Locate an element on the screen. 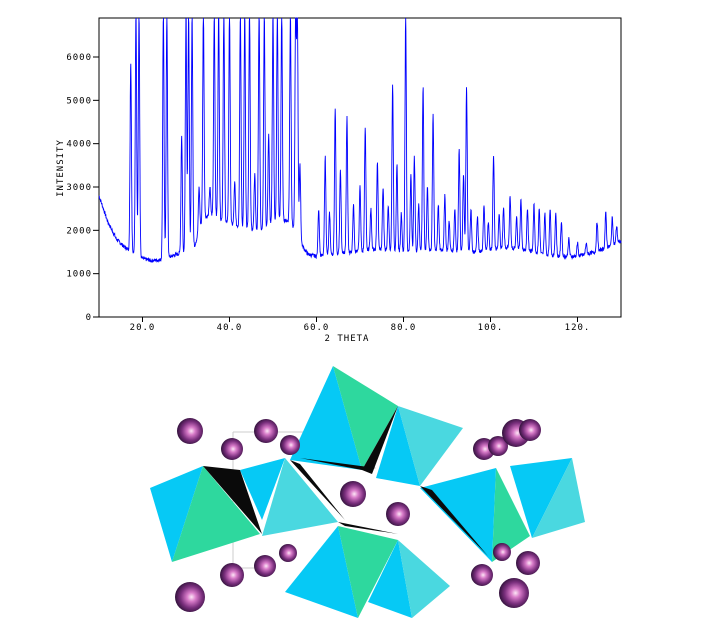 The height and width of the screenshot is (642, 702). y-tick-label: 4000 is located at coordinates (79, 145).